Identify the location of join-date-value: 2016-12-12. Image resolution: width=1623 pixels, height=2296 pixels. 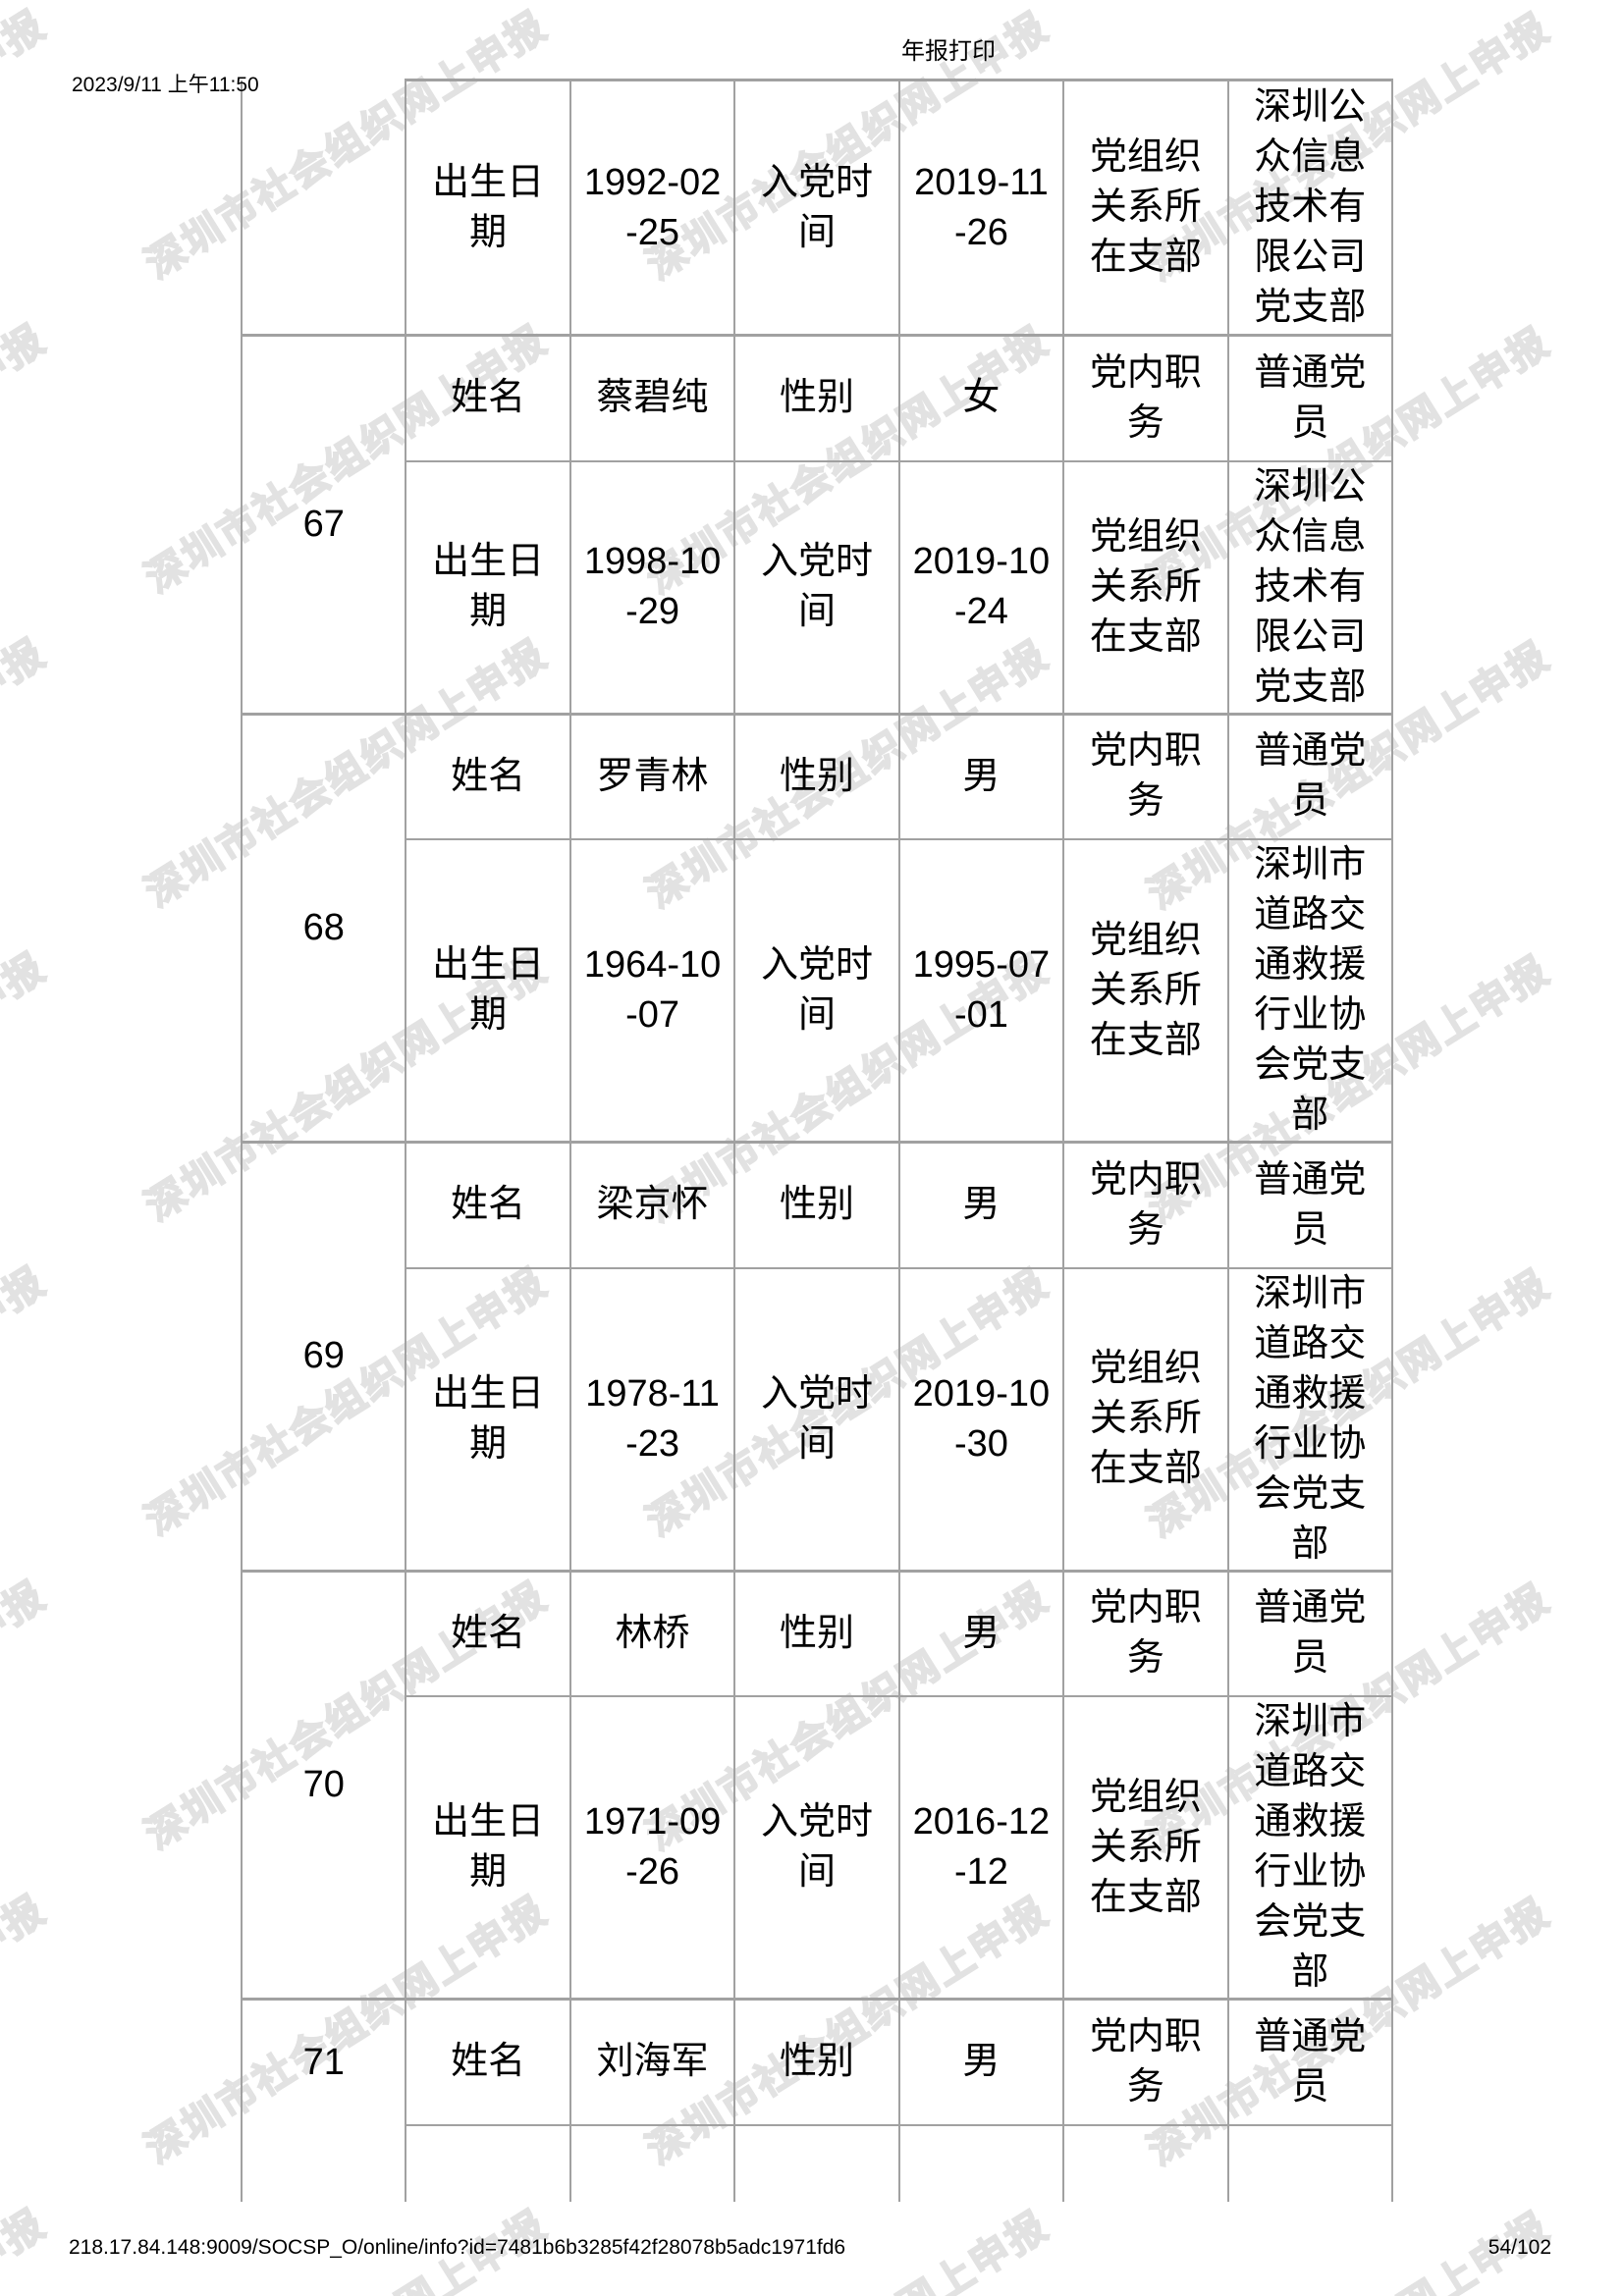
(981, 1848).